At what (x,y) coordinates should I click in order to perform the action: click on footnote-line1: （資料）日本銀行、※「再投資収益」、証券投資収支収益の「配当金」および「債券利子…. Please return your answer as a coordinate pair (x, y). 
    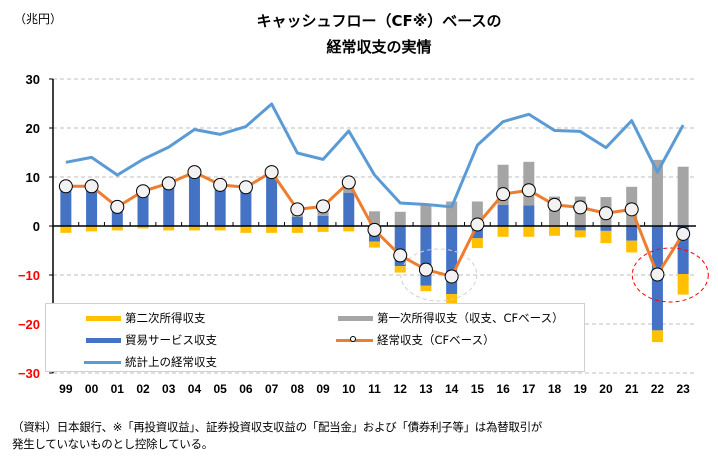
    Looking at the image, I should click on (277, 427).